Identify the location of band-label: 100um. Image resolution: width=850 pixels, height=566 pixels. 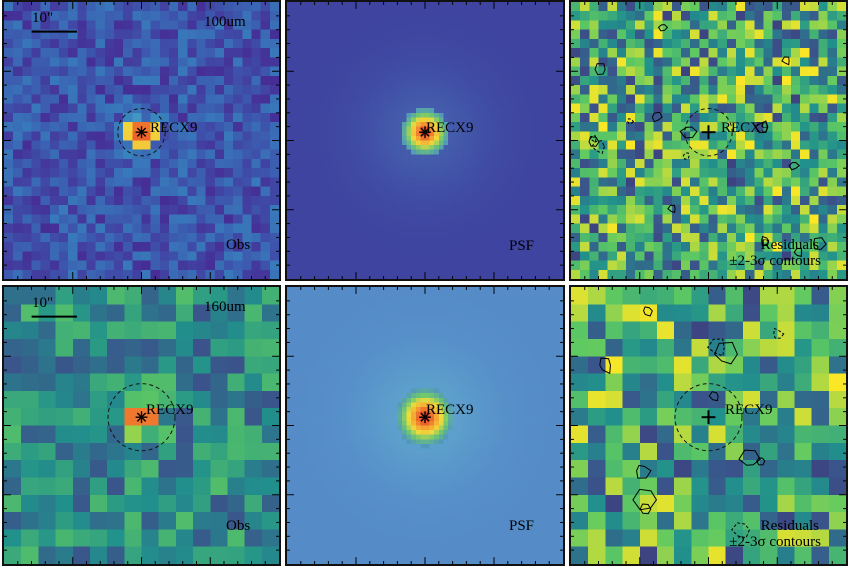
(225, 22).